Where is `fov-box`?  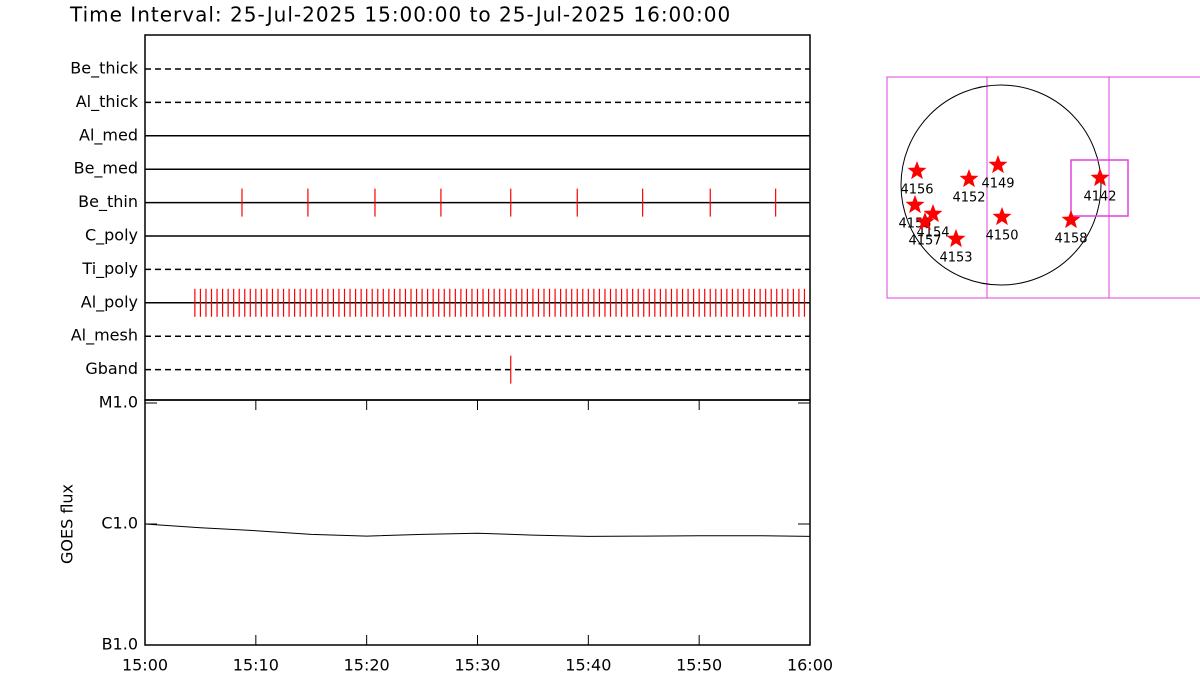
fov-box is located at coordinates (1099, 188).